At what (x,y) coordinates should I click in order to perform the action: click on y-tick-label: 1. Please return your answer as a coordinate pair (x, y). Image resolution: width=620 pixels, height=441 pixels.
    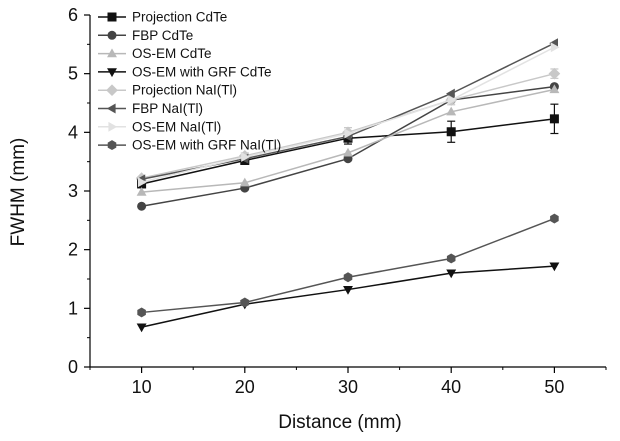
    Looking at the image, I should click on (73, 308).